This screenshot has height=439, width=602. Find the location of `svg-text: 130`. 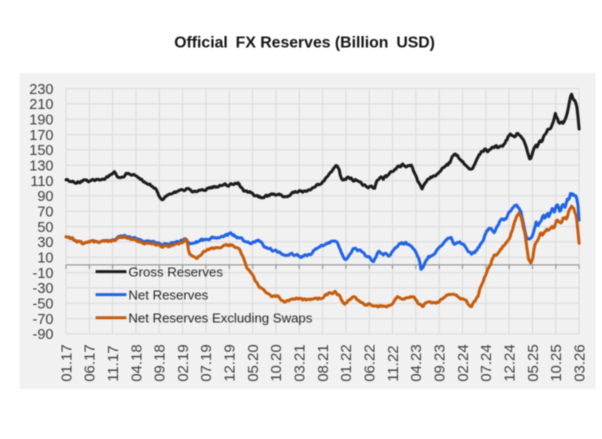

svg-text: 130 is located at coordinates (41, 167).